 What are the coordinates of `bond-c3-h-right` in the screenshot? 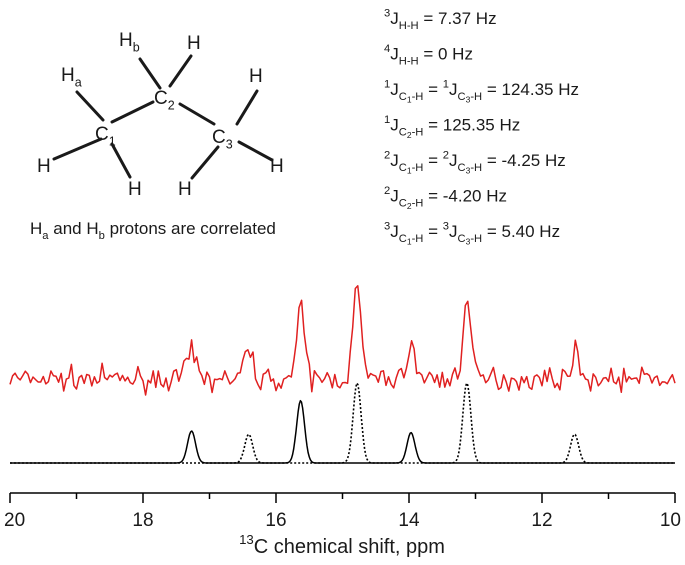 It's located at (255, 151).